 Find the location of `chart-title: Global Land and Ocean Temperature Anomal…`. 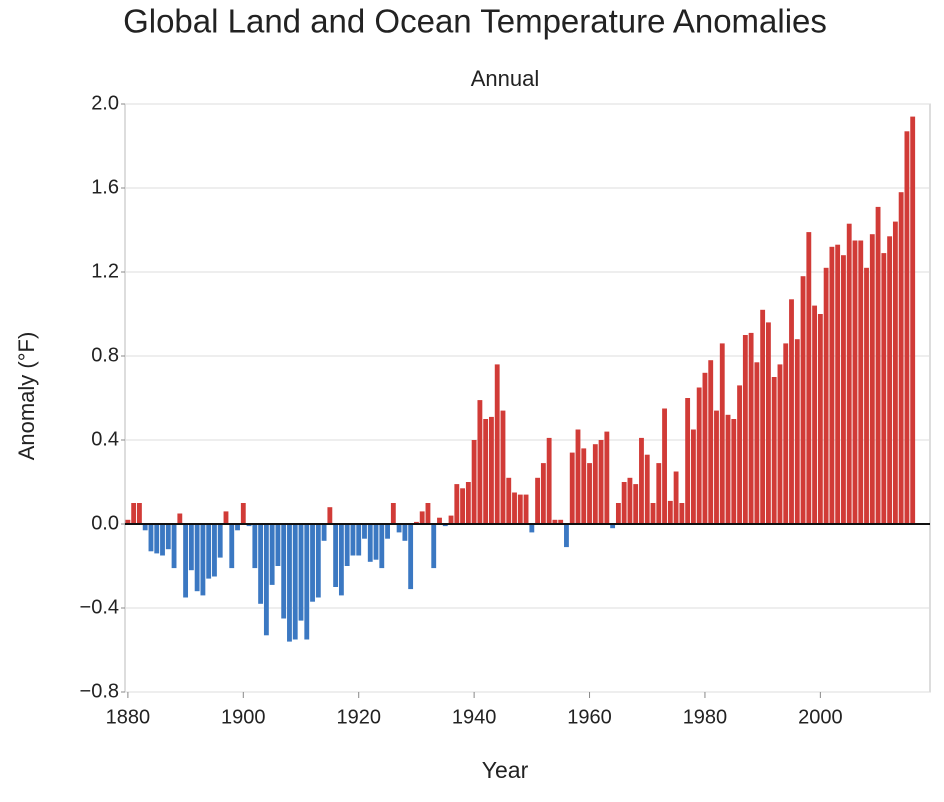

chart-title: Global Land and Ocean Temperature Anomal… is located at coordinates (475, 21).